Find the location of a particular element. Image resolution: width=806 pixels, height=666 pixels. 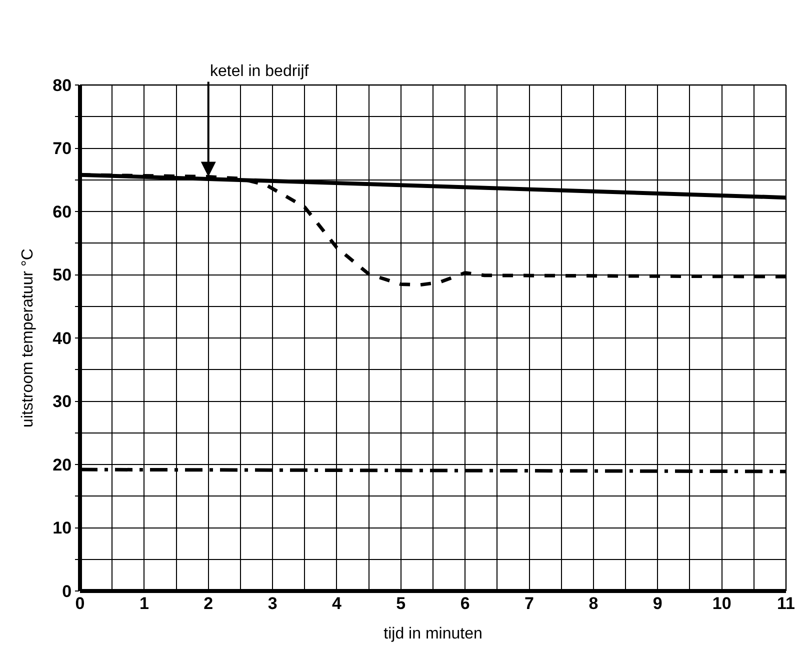

y-tick-label: 70 is located at coordinates (62, 148).